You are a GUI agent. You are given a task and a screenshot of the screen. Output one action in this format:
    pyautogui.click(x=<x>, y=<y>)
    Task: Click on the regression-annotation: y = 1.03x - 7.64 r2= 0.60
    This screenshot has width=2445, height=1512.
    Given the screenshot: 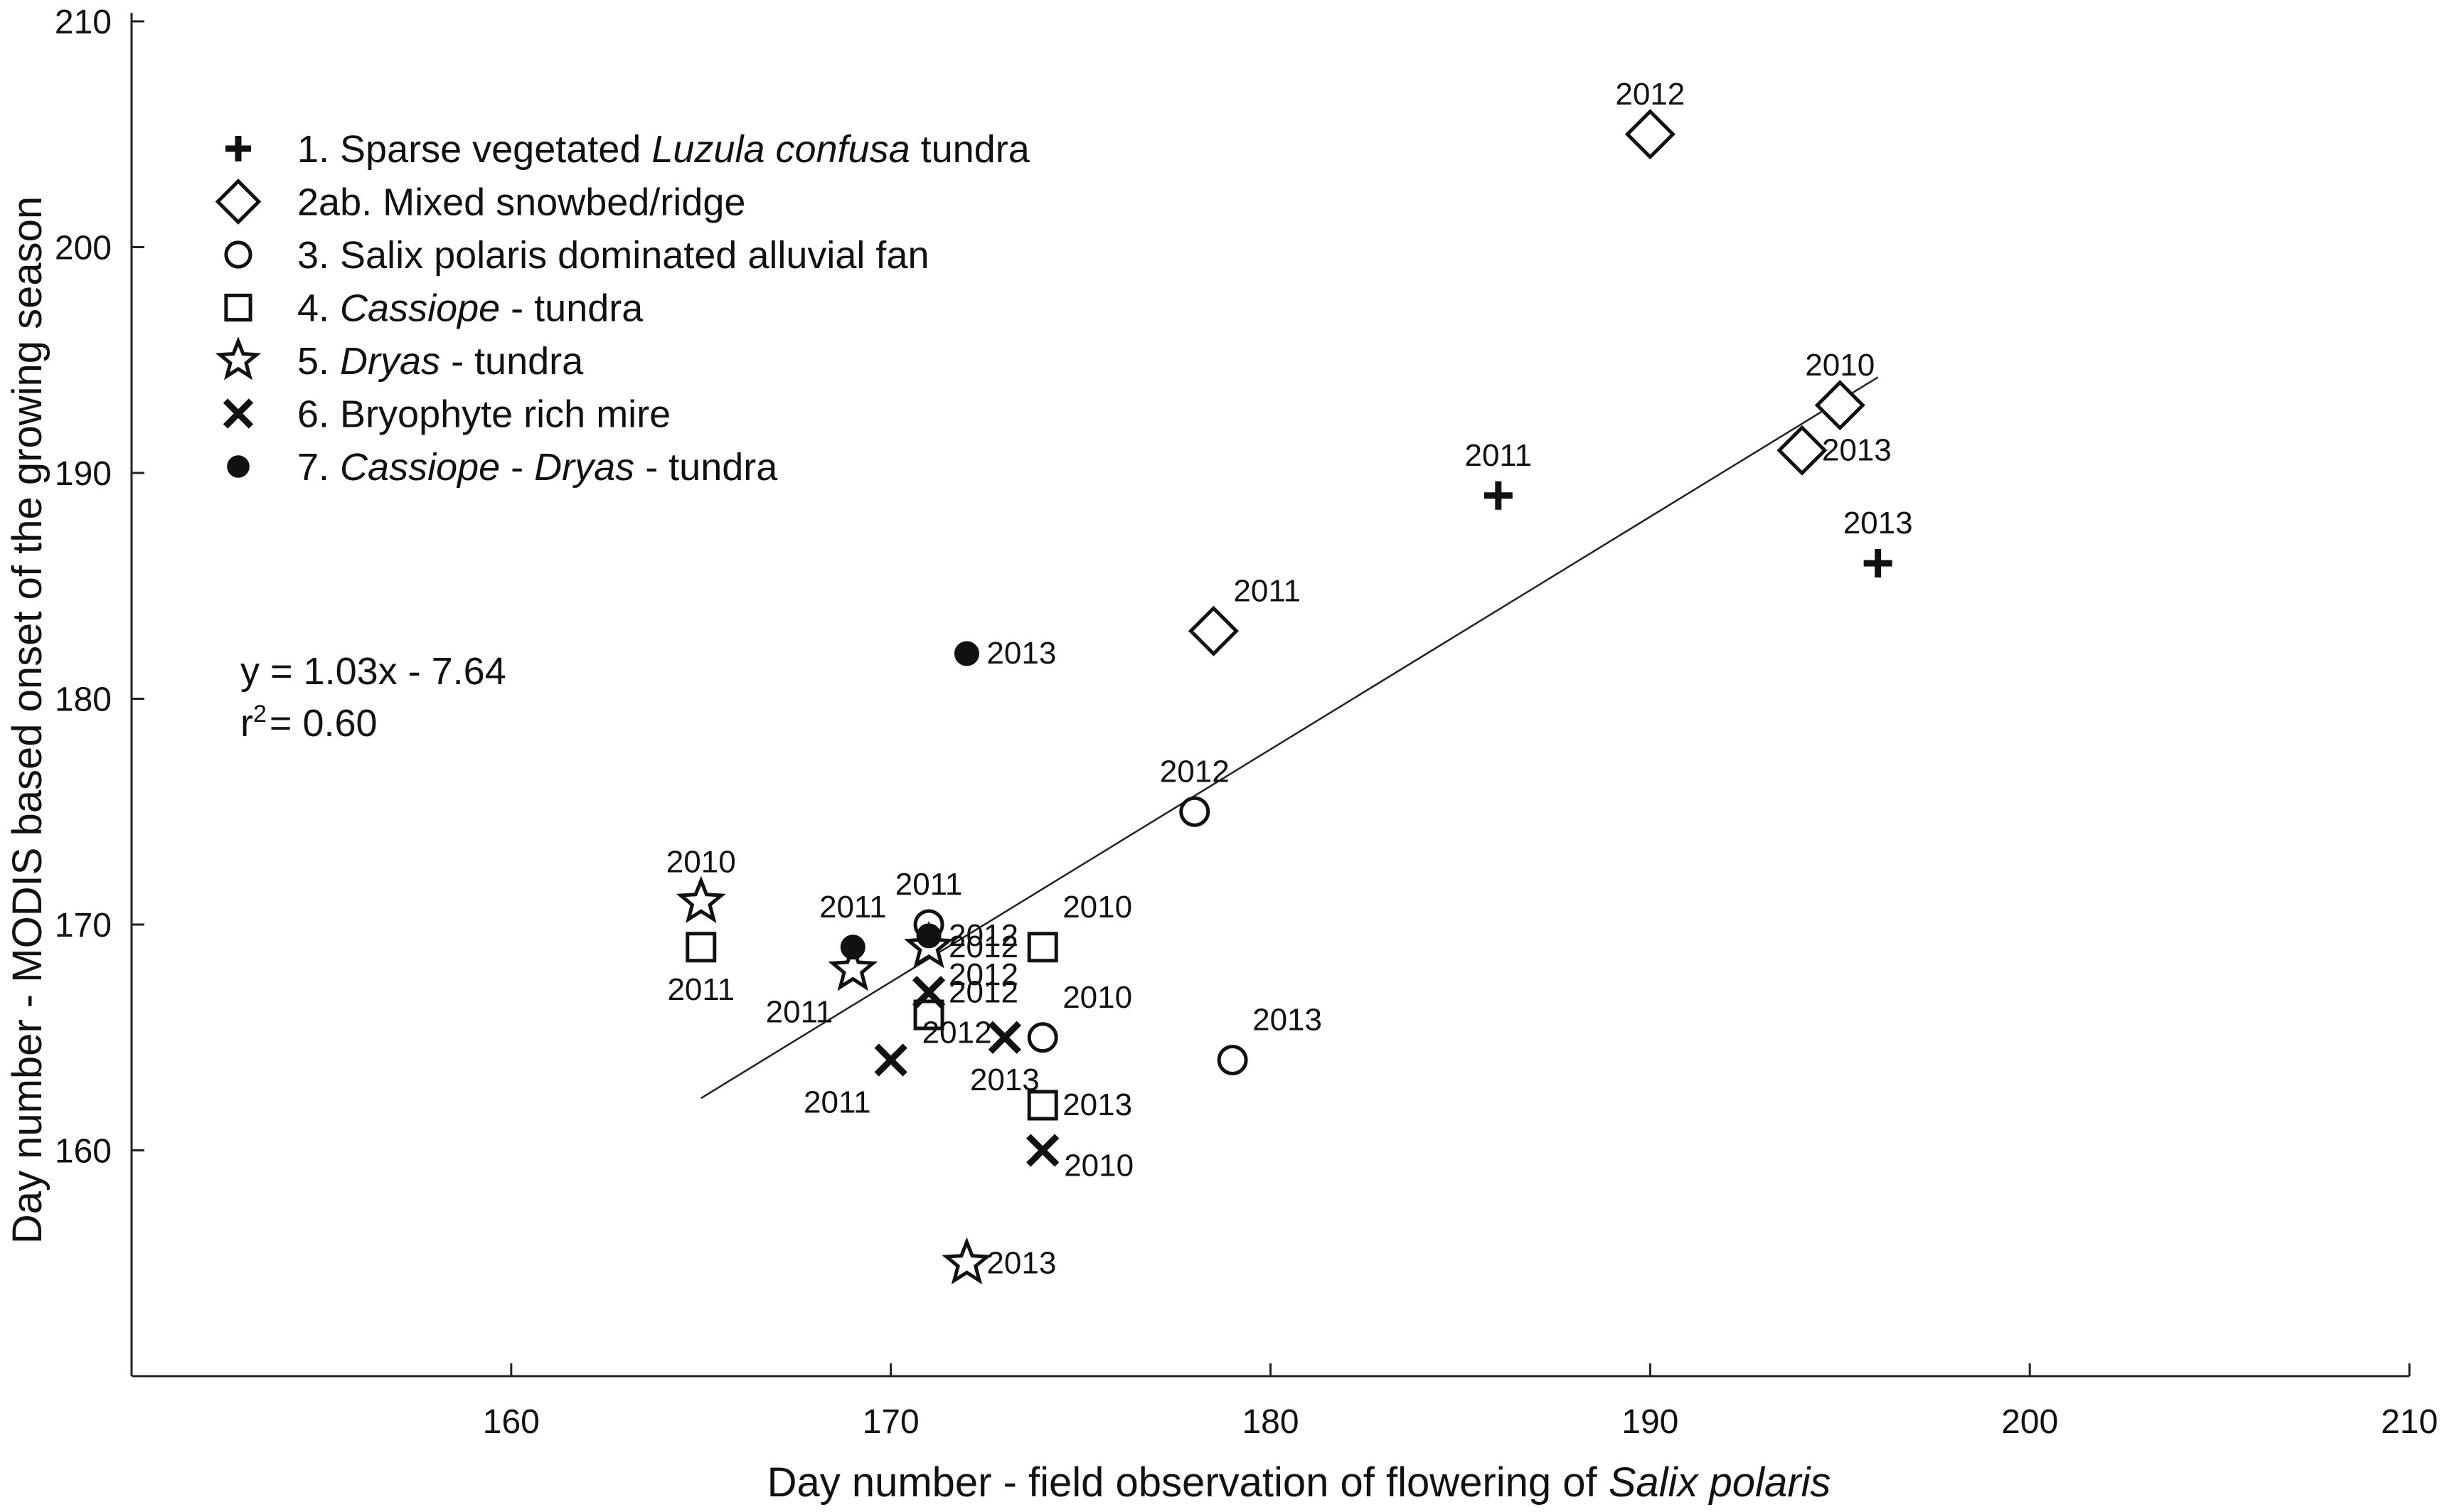 What is the action you would take?
    pyautogui.click(x=373, y=697)
    